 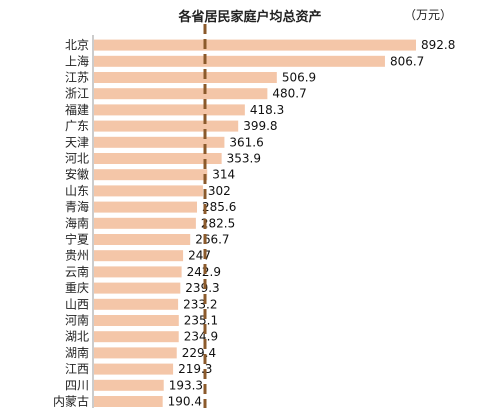 I want to click on category-label: 云南, so click(x=77, y=271).